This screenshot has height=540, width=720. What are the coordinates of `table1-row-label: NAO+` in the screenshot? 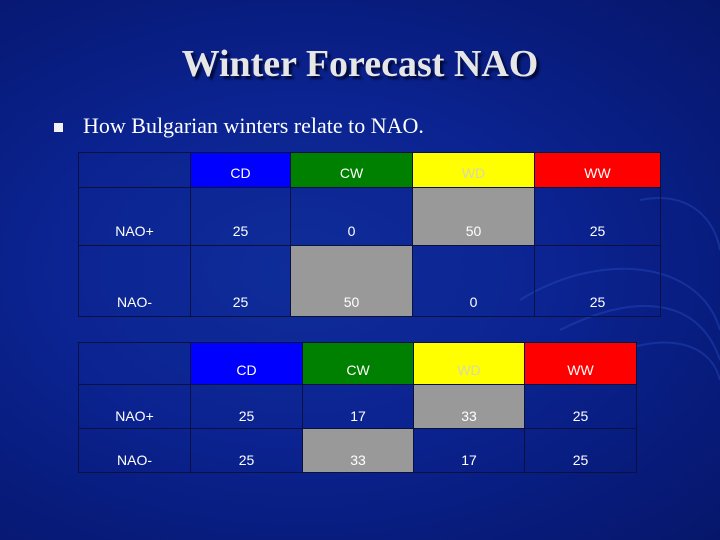 It's located at (134, 216).